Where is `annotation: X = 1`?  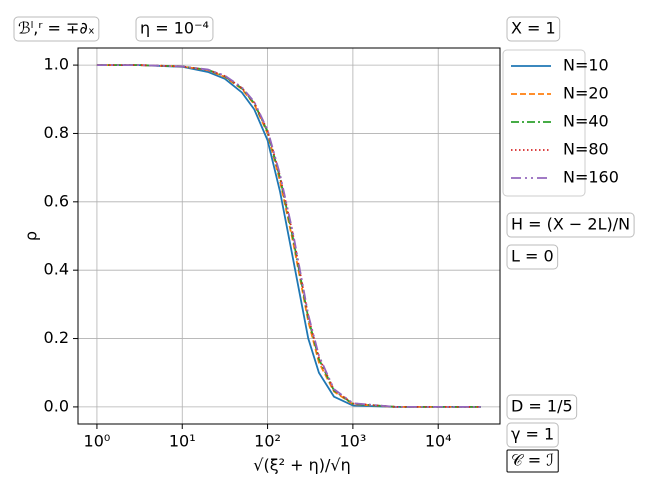 annotation: X = 1 is located at coordinates (533, 28).